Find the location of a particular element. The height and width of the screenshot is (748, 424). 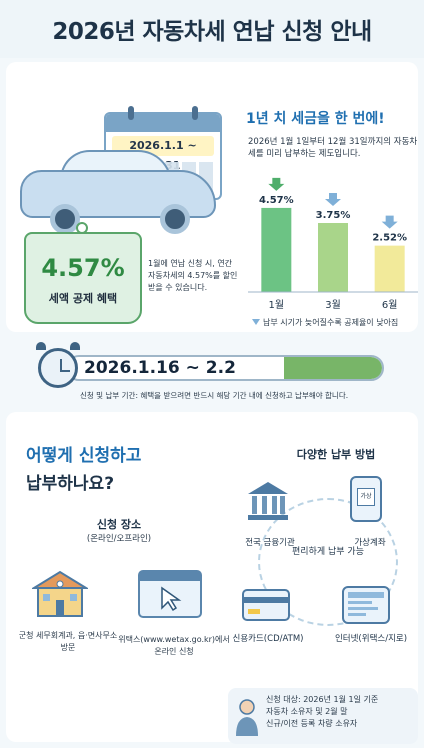

clock-bell-left is located at coordinates (41, 346).